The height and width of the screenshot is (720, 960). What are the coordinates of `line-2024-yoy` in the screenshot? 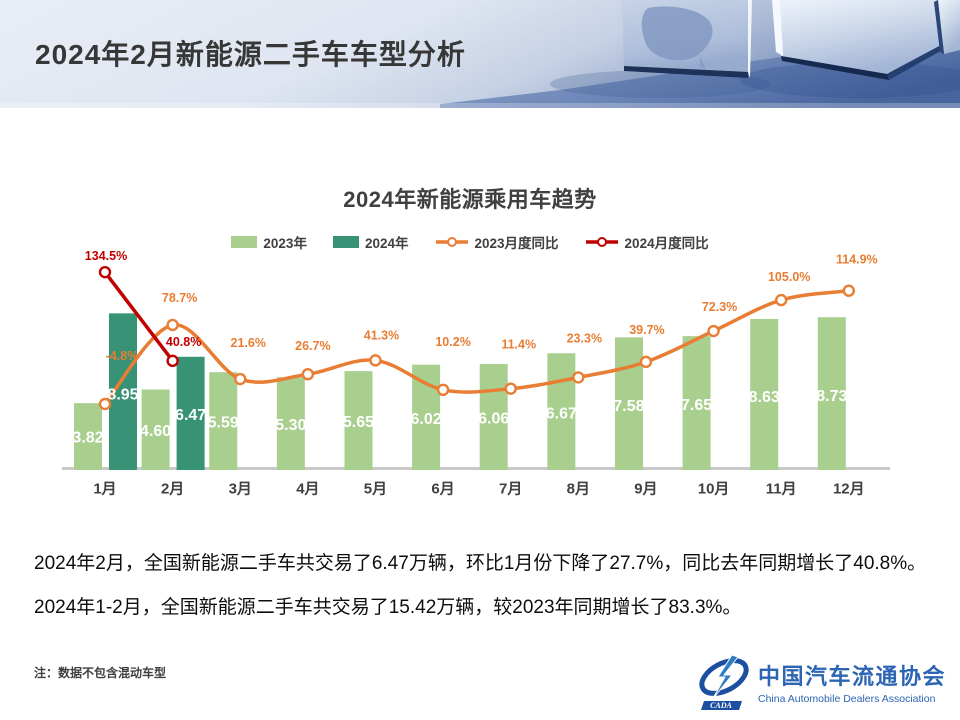 It's located at (139, 316).